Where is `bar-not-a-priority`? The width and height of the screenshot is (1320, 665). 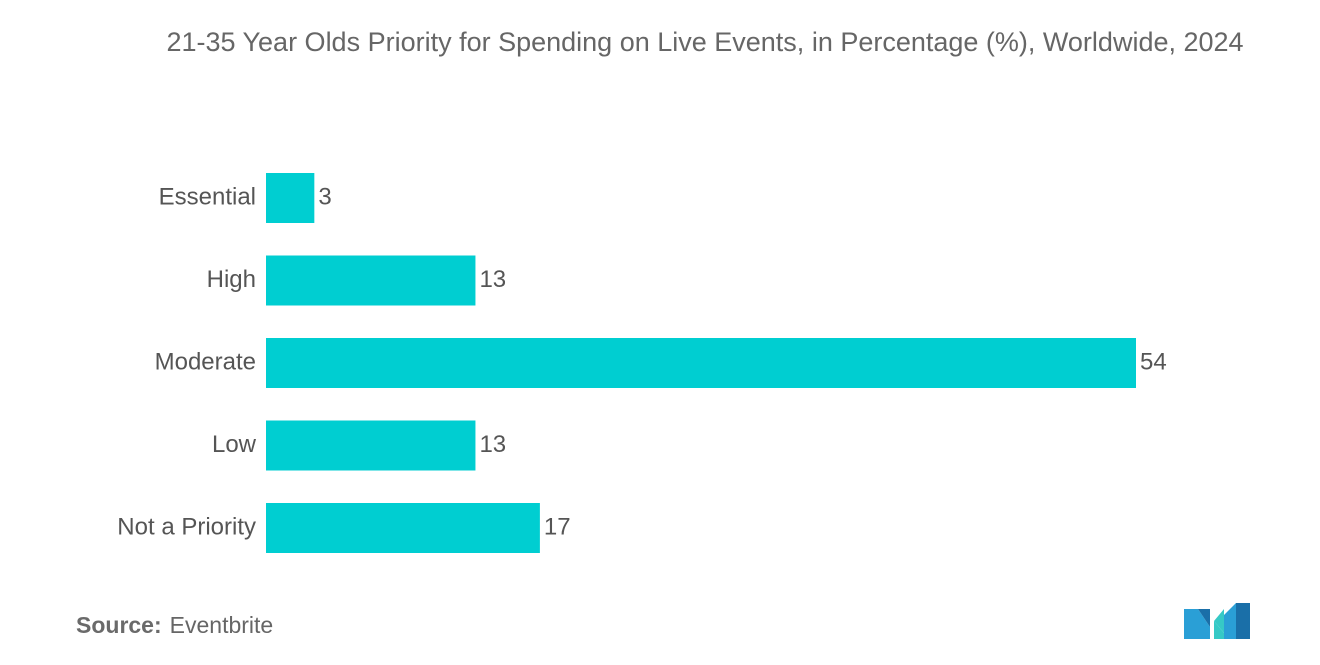 bar-not-a-priority is located at coordinates (403, 528).